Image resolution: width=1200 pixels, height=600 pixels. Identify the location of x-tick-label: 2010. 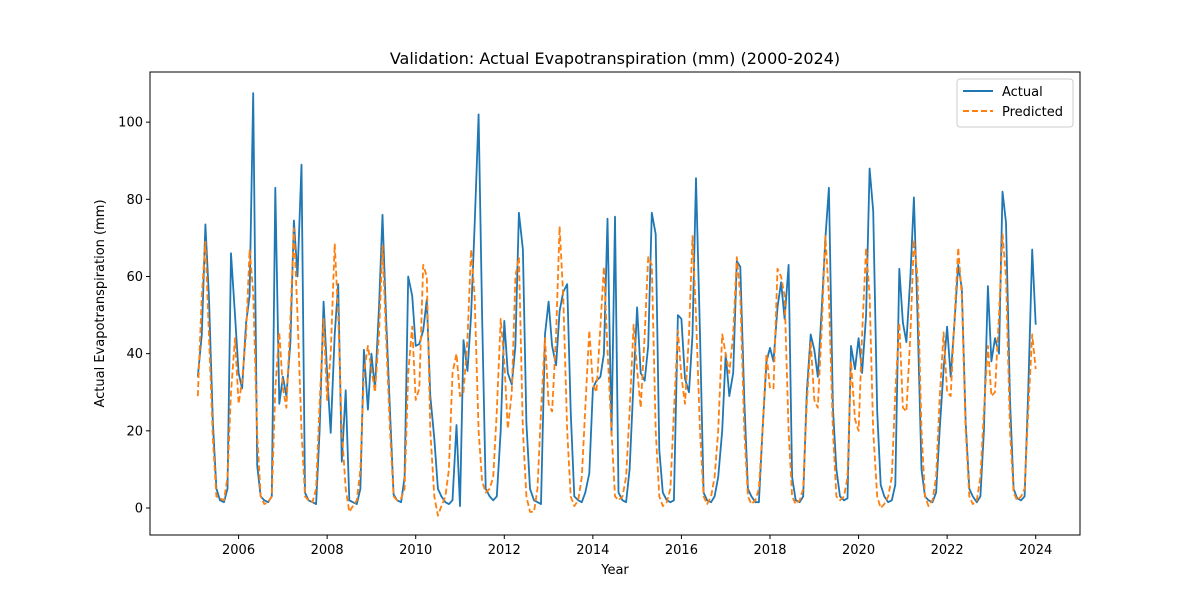
(415, 550).